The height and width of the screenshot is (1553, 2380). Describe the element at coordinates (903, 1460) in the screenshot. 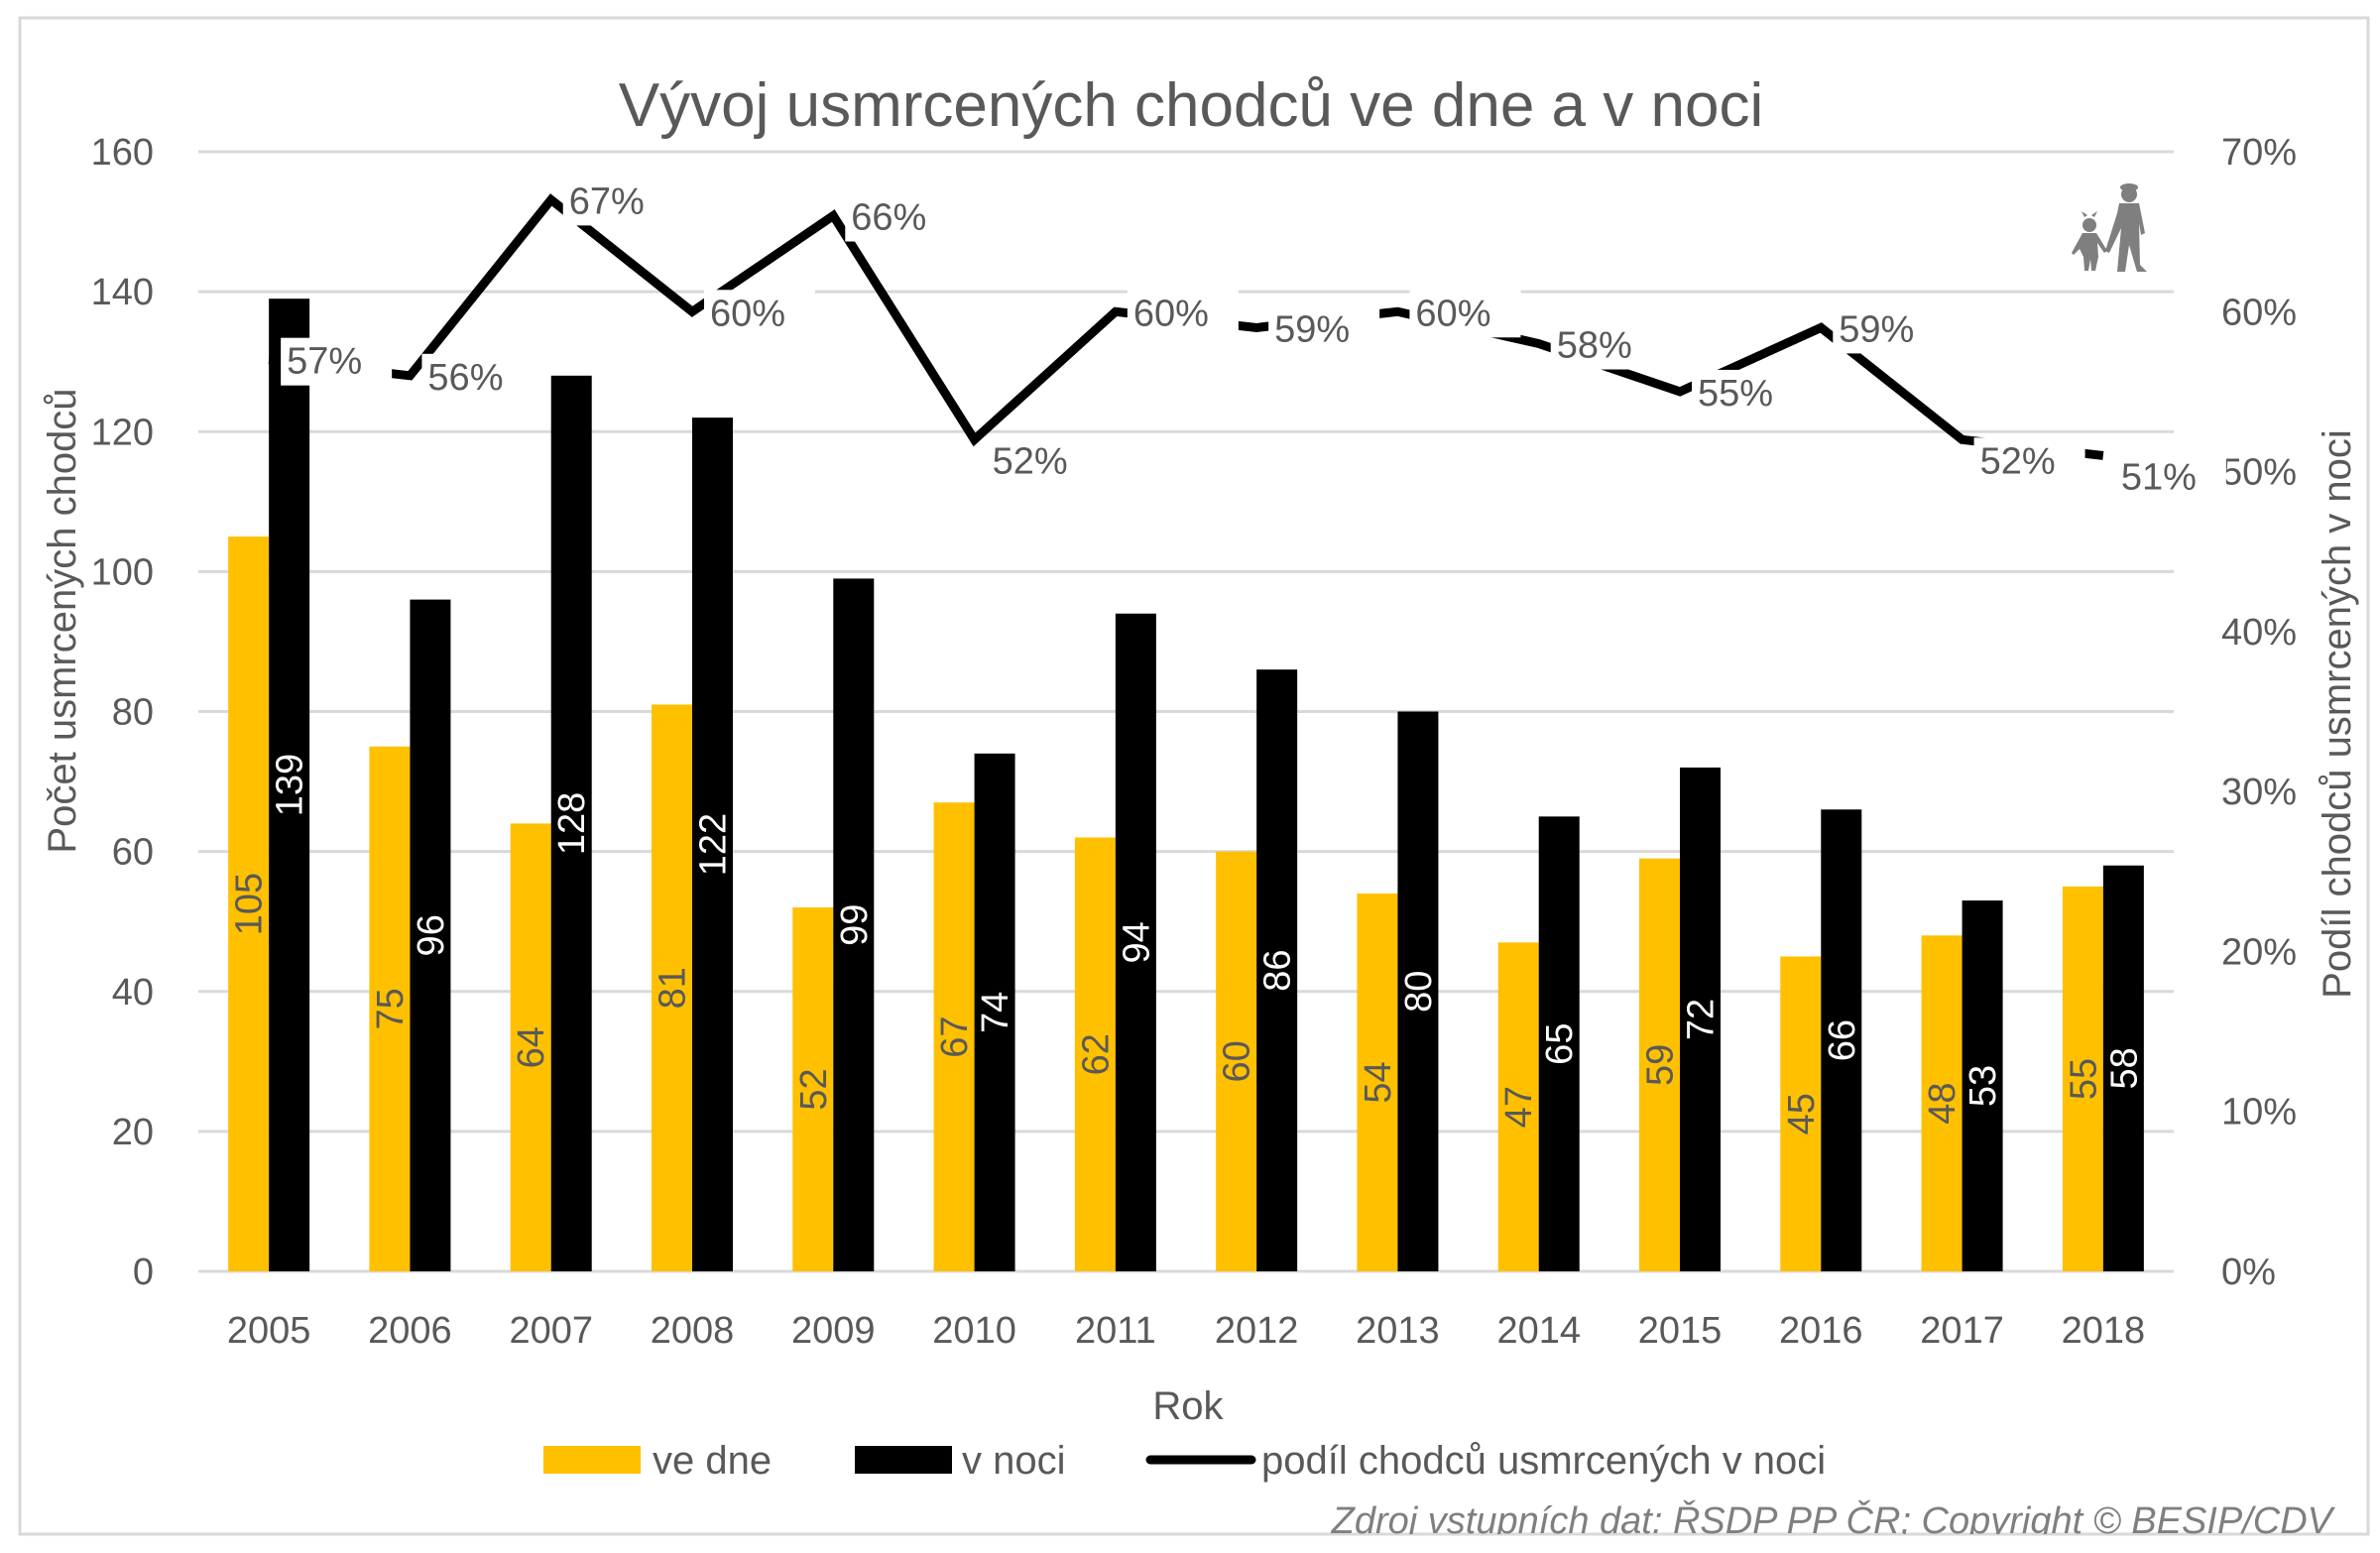

I see `legend-swatch-night` at that location.